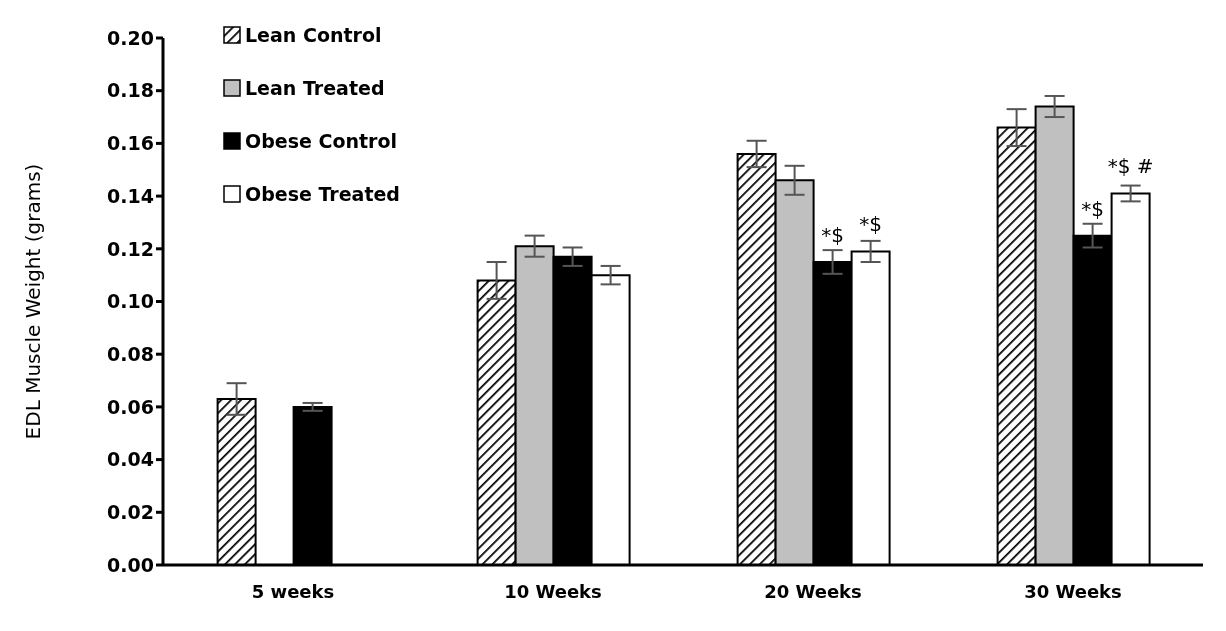 This screenshot has height=631, width=1226. Describe the element at coordinates (130, 195) in the screenshot. I see `y-tick-label: 0.14` at that location.